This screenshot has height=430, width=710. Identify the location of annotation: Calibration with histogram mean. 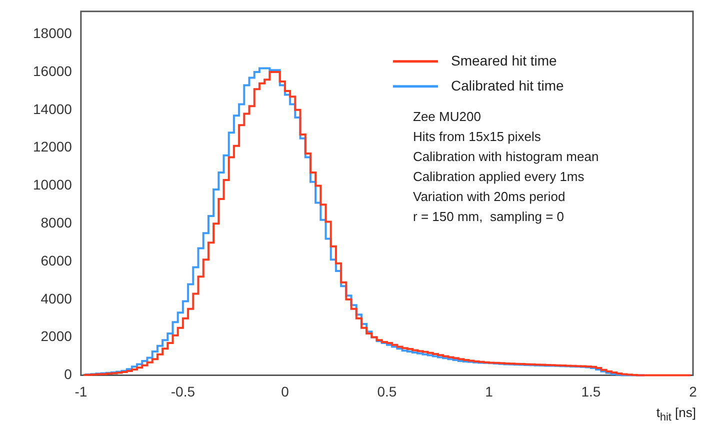
(506, 156).